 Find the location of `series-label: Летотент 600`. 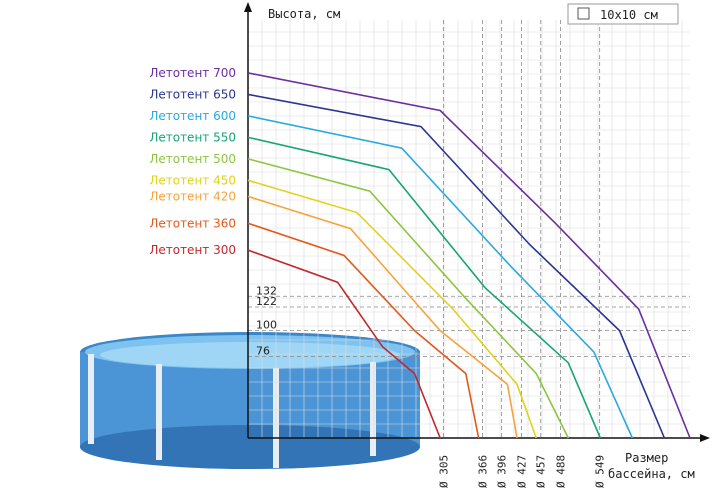

series-label: Летотент 600 is located at coordinates (192, 116).